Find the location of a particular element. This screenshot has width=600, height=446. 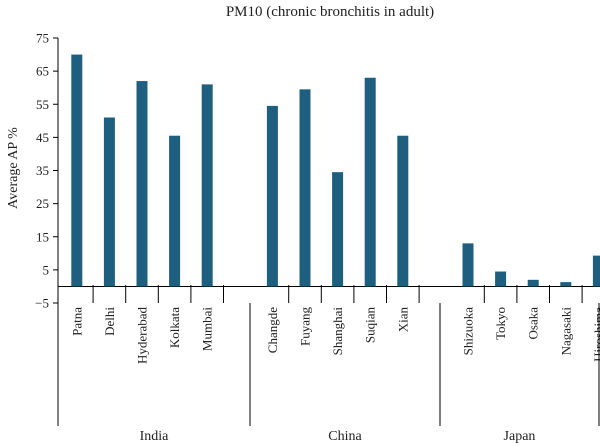

y-tick-label: 35 is located at coordinates (42, 170).